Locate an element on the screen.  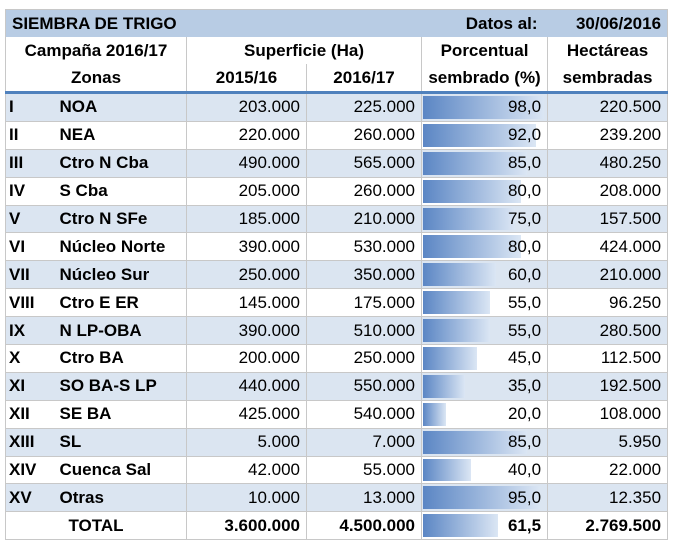
table-row: XV Otras 10.000 13.000 95,0 12.350 is located at coordinates (336, 498).